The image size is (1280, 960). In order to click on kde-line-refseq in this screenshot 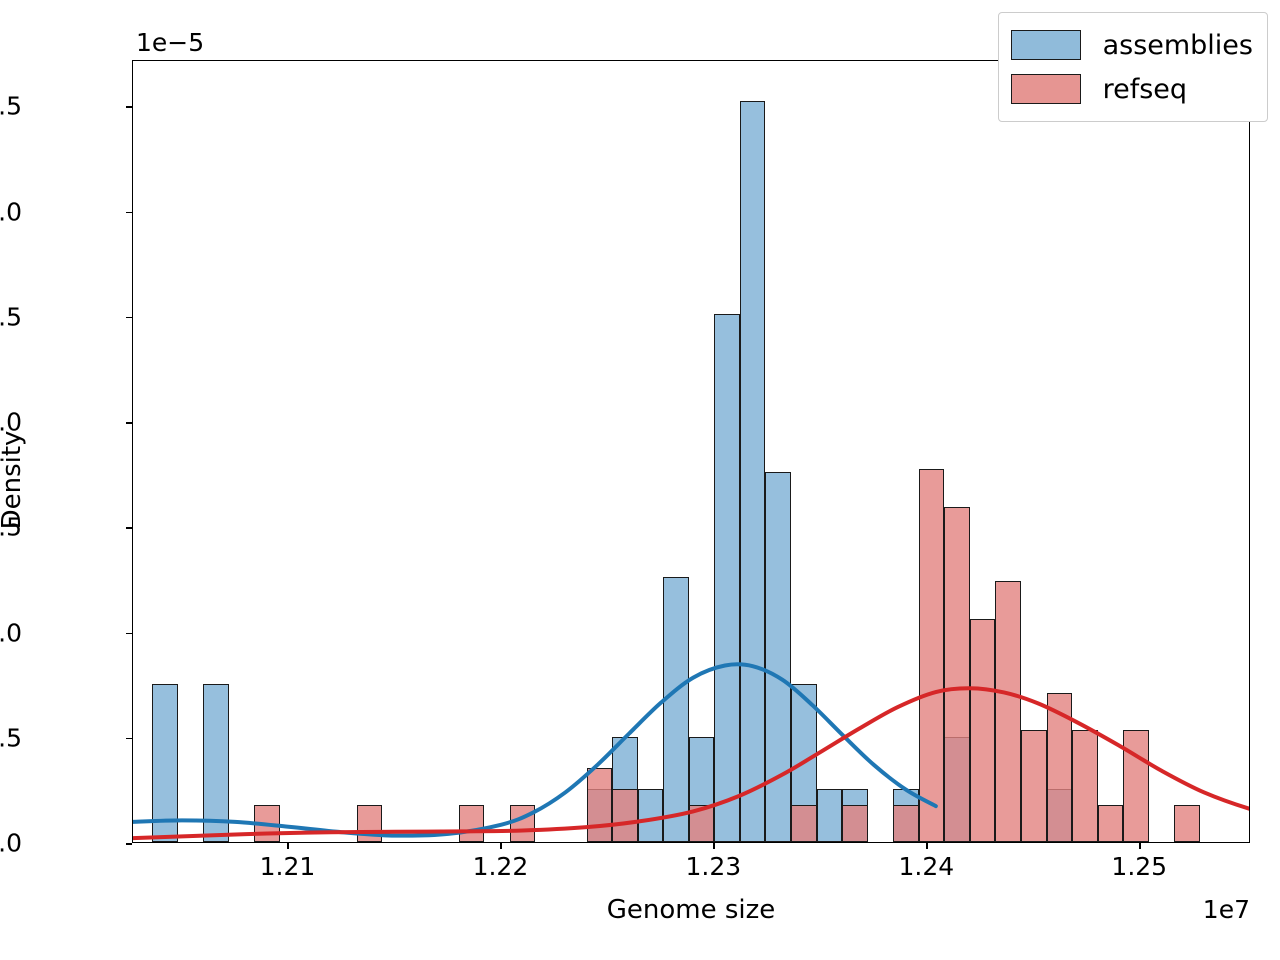, I will do `click(691, 763)`.